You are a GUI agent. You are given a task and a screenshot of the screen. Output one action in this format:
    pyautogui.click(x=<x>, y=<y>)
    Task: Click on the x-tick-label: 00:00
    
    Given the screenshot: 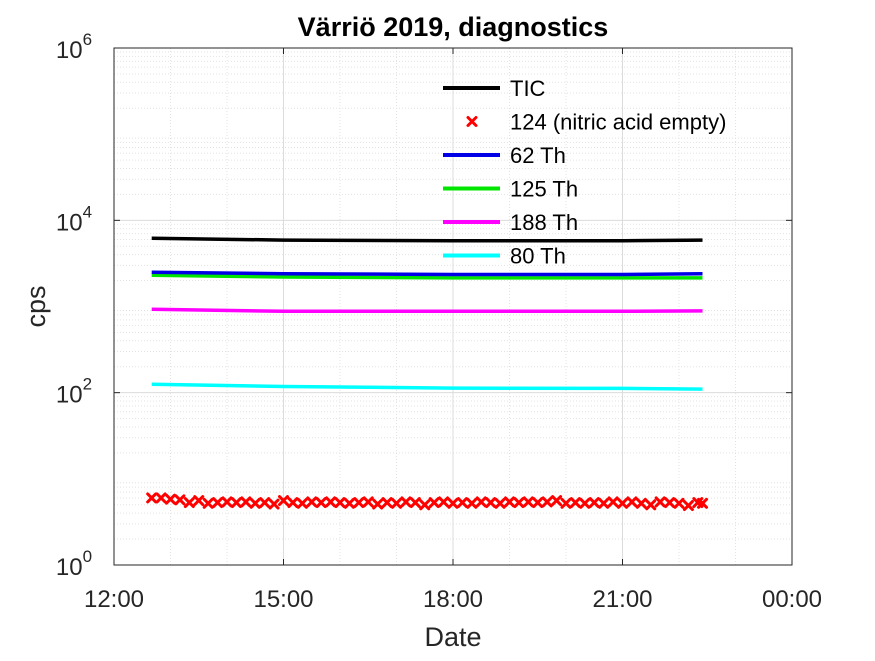 What is the action you would take?
    pyautogui.click(x=792, y=599)
    